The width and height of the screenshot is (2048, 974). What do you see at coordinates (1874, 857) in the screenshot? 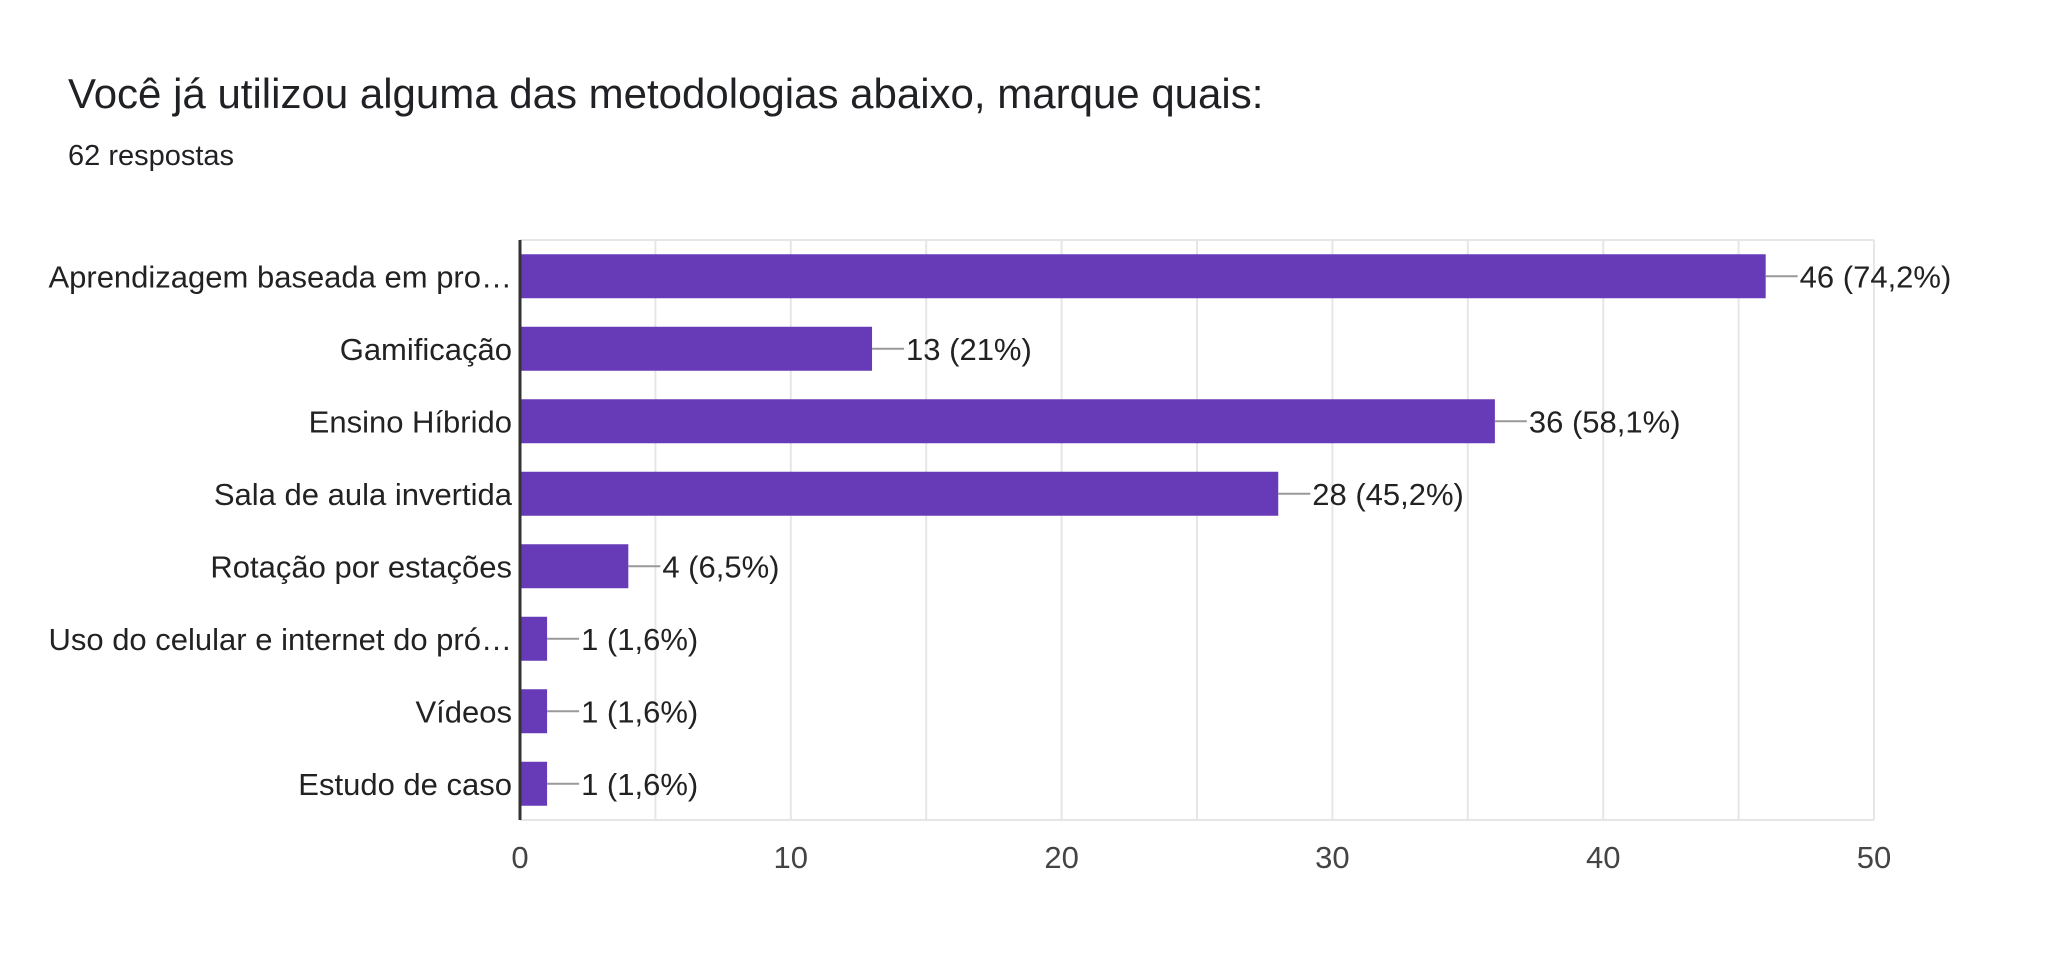
I see `x-tick-label: 50` at bounding box center [1874, 857].